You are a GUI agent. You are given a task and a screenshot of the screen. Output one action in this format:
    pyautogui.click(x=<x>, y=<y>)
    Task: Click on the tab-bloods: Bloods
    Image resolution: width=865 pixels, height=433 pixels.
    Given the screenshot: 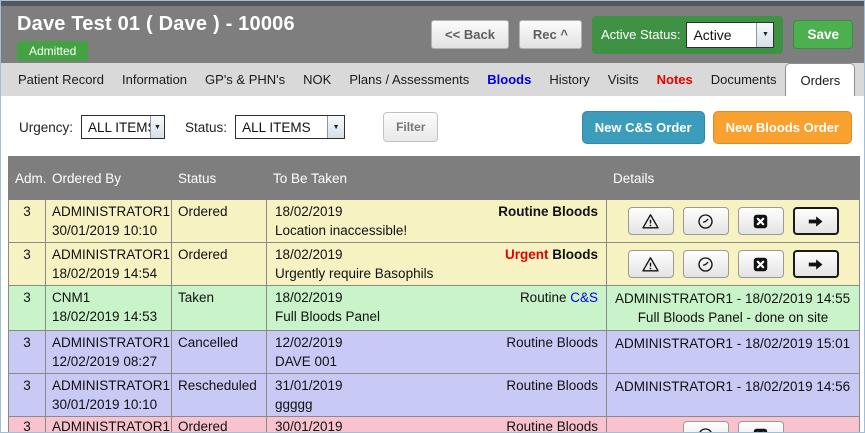 What is the action you would take?
    pyautogui.click(x=509, y=79)
    